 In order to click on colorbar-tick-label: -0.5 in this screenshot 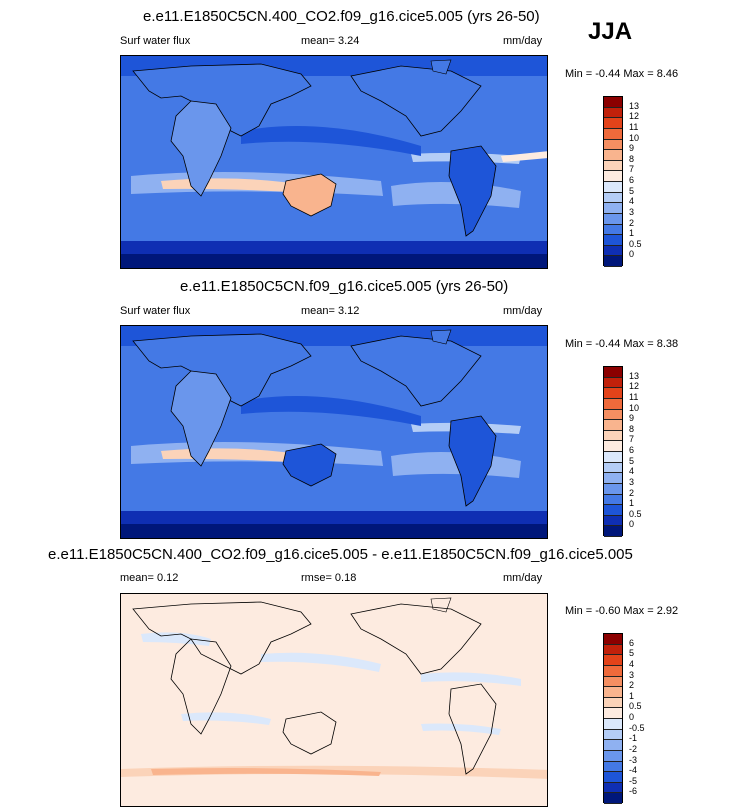, I will do `click(637, 727)`.